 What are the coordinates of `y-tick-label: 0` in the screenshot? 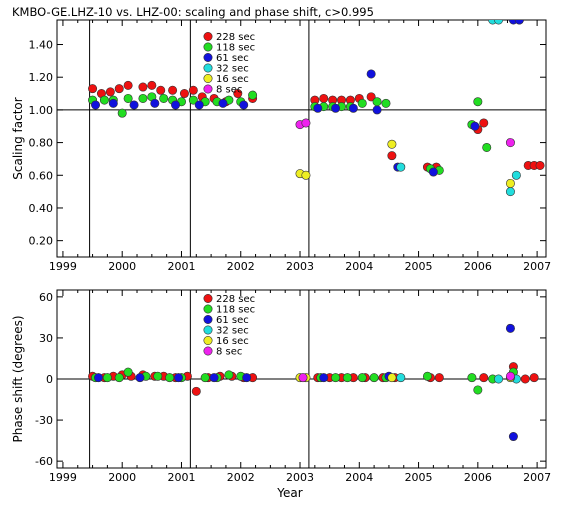 It's located at (49, 379).